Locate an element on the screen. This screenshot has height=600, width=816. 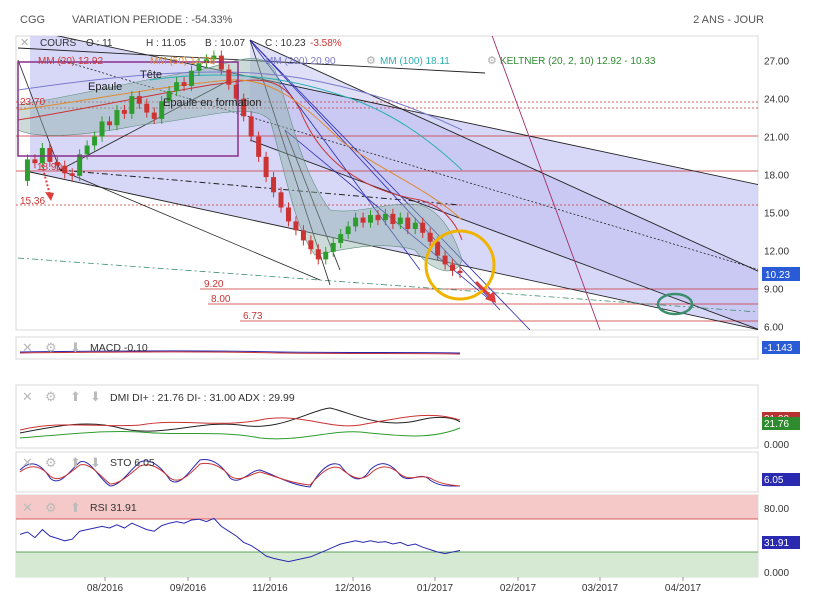
last-price-value: 10.23 is located at coordinates (777, 275).